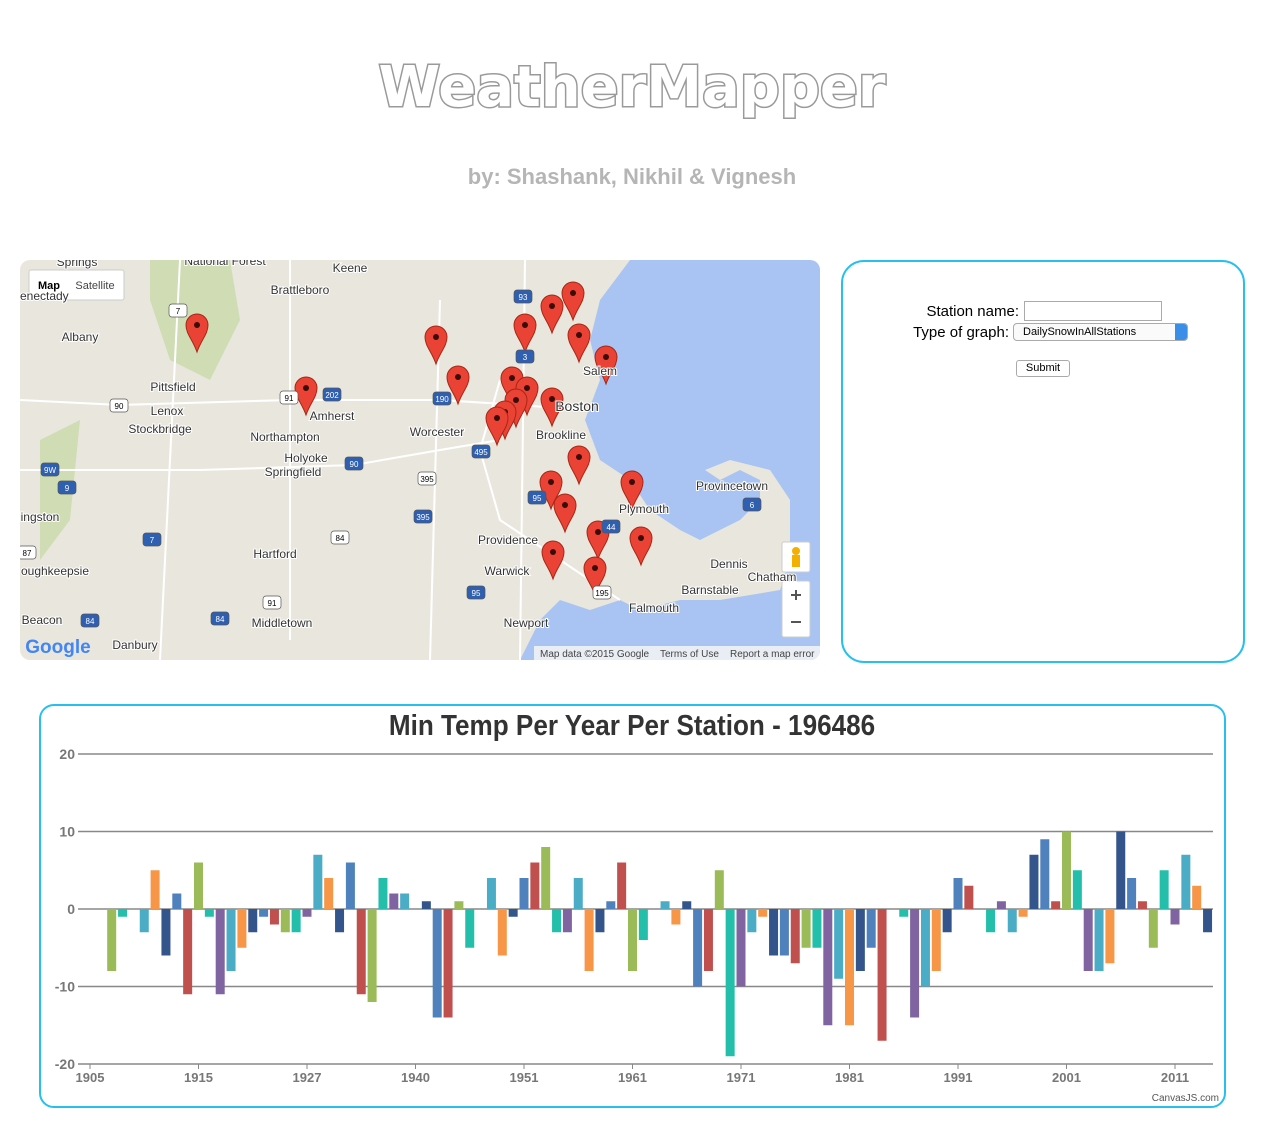 The width and height of the screenshot is (1265, 1148). I want to click on map-button: Map, so click(49, 286).